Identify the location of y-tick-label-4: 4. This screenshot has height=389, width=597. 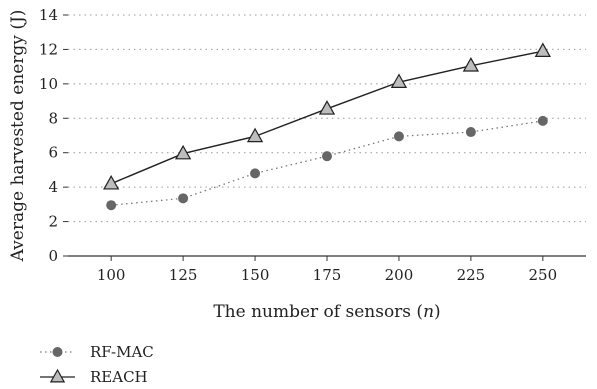
(53, 187).